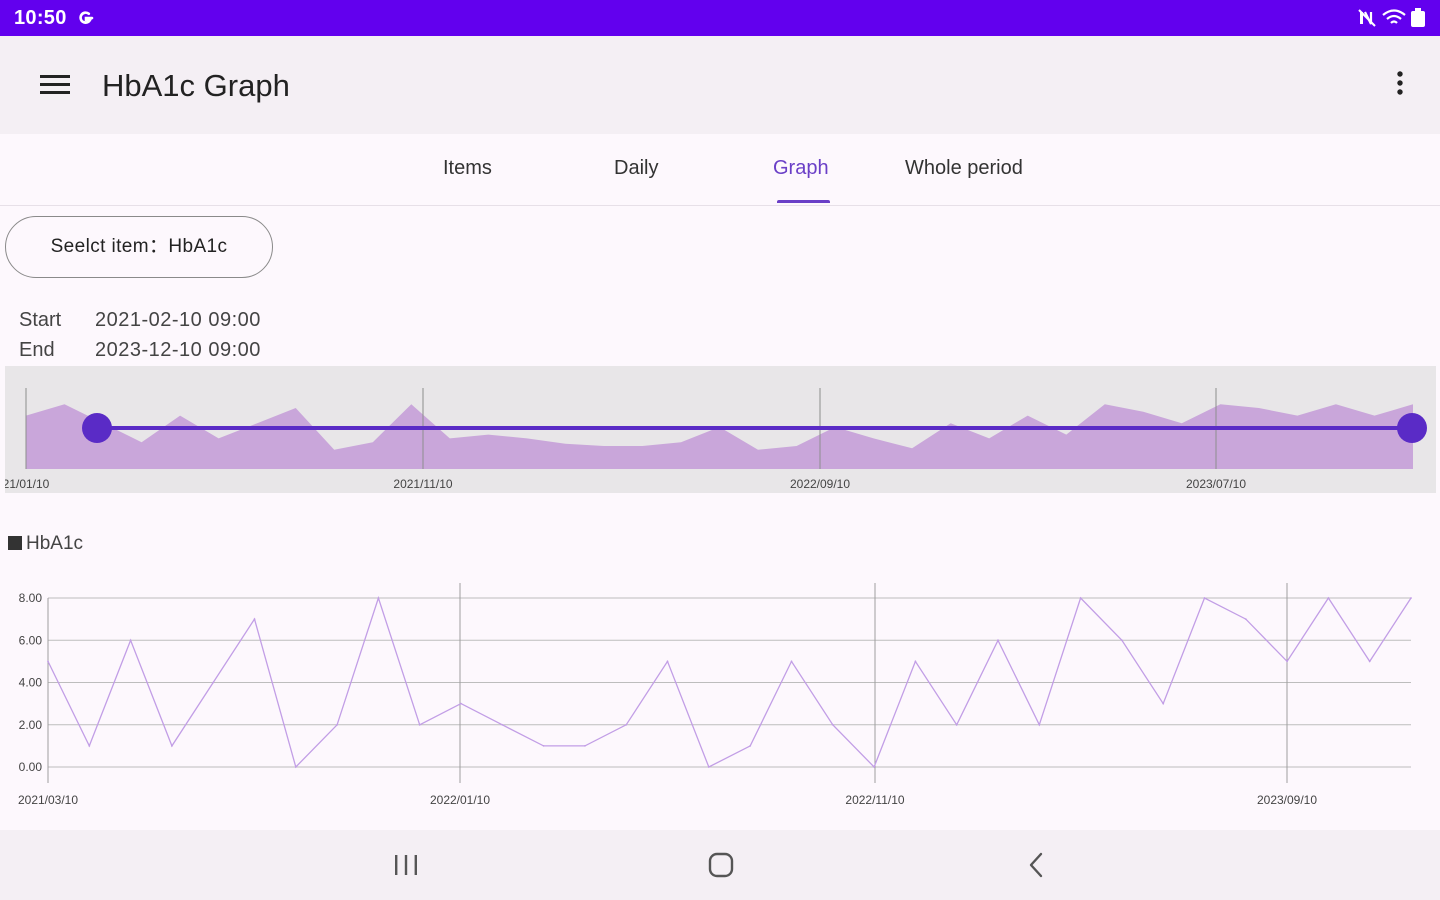  Describe the element at coordinates (31, 598) in the screenshot. I see `y-tick-label: 8.00` at that location.